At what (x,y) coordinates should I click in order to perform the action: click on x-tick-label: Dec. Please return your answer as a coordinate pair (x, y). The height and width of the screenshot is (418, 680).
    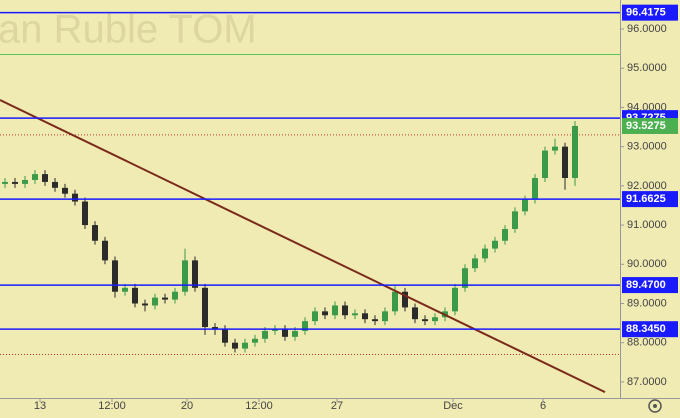
    Looking at the image, I should click on (453, 406).